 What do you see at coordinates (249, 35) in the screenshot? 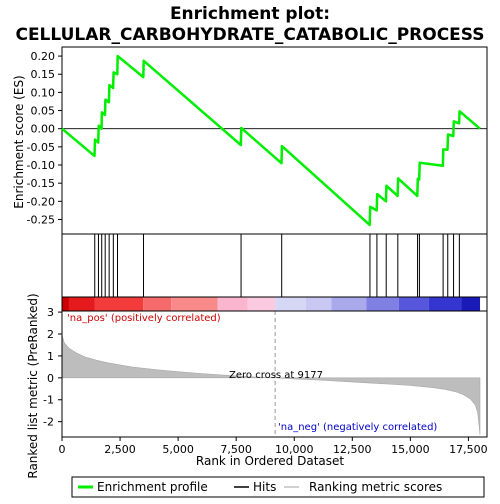
I see `chart-title-line2: CELLULAR_CARBOHYDRATE_CATABOLIC_PROCESS` at bounding box center [249, 35].